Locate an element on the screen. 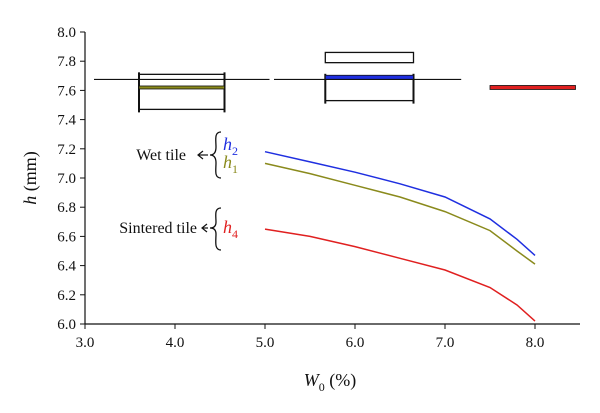 The image size is (600, 413). tile-sintered-band is located at coordinates (532, 87).